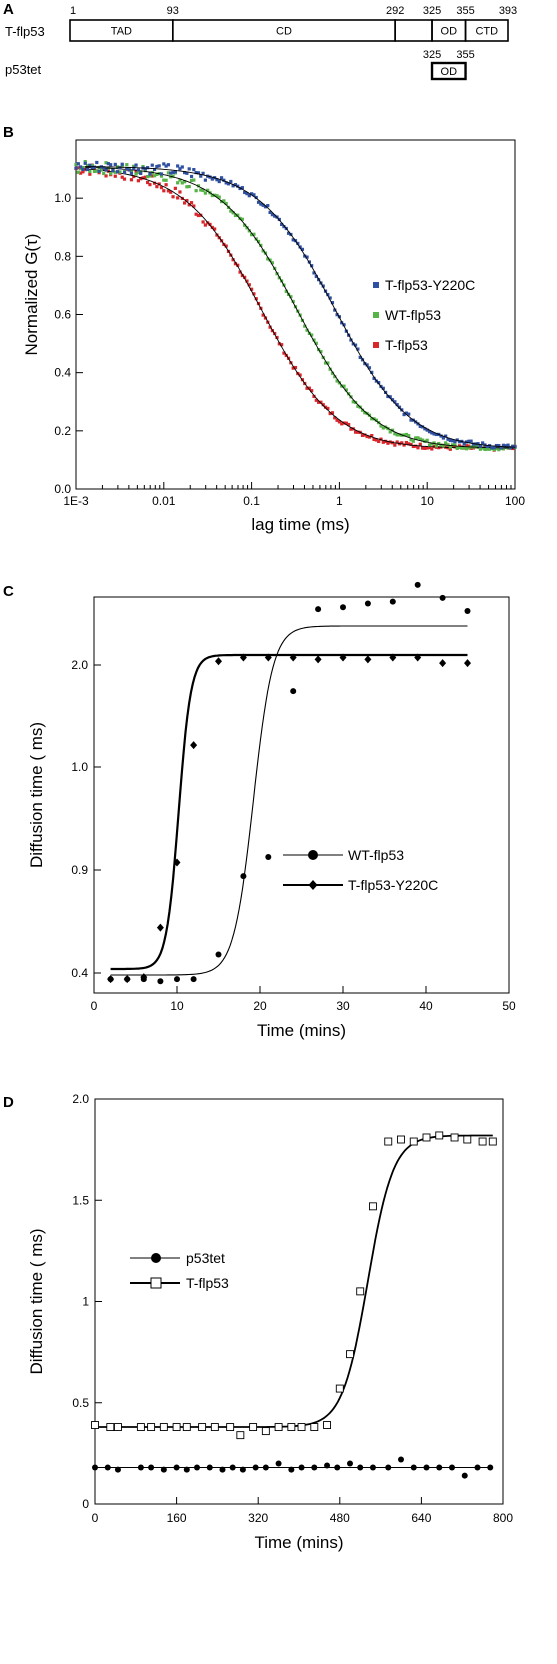 The width and height of the screenshot is (557, 1664). What do you see at coordinates (80, 1200) in the screenshot?
I see `y-tick-label: 1.5` at bounding box center [80, 1200].